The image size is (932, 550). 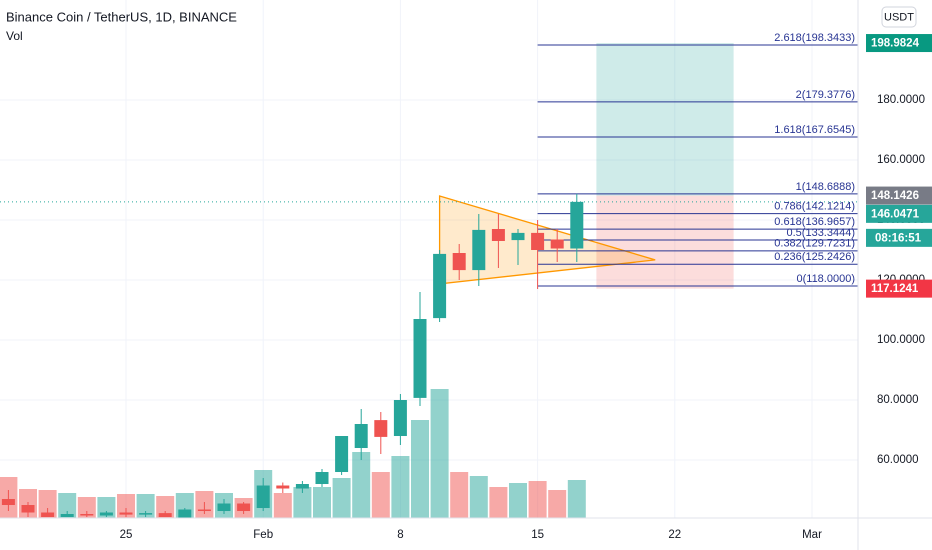 I want to click on y-tick-label: 80.0000, so click(x=898, y=400).